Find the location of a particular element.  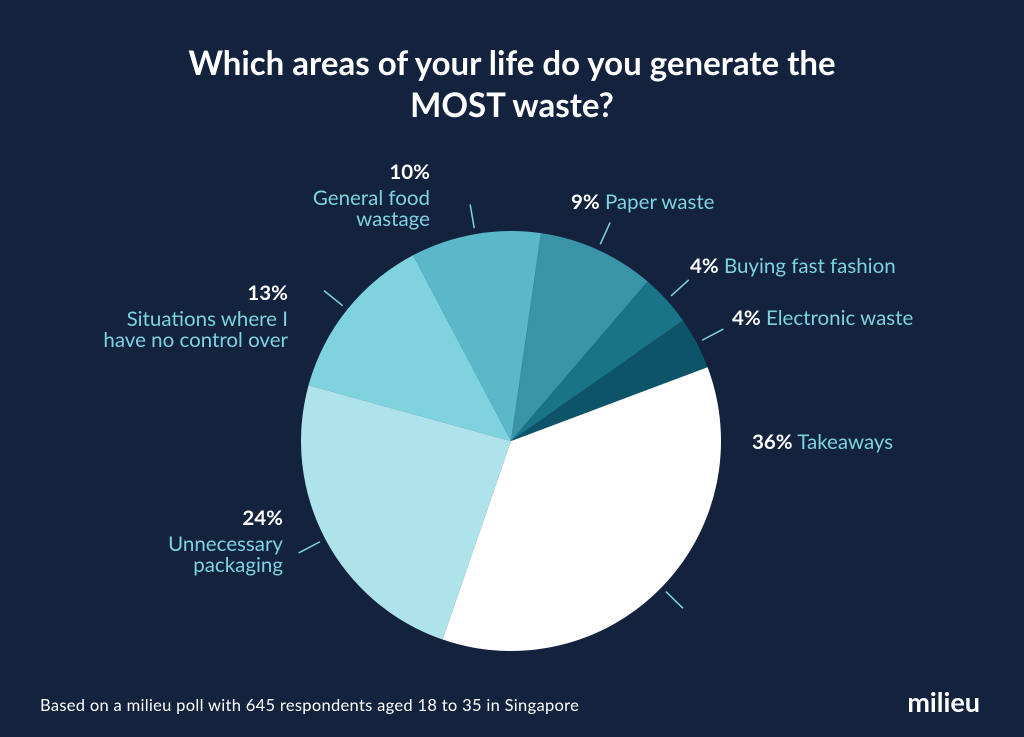

category-label: General food wastage is located at coordinates (371, 208).